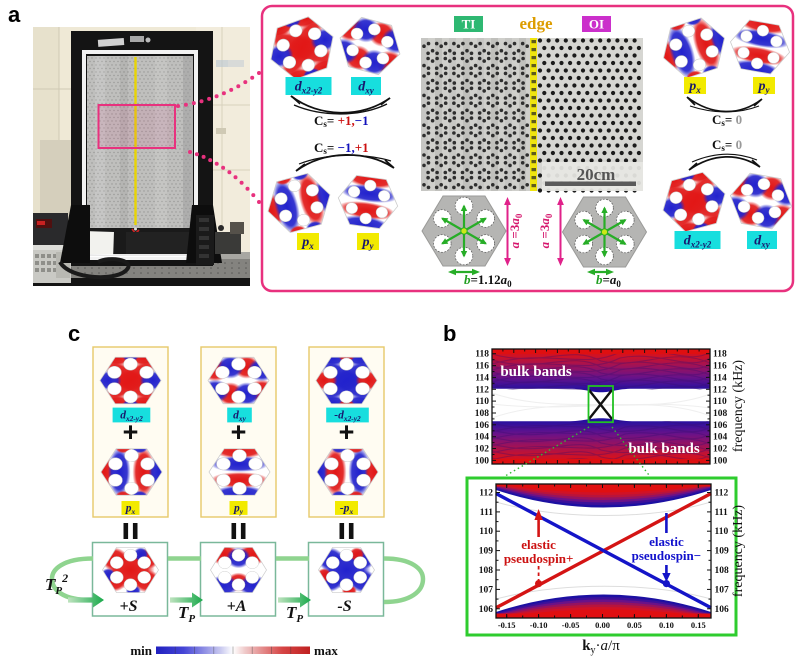  What do you see at coordinates (571, 625) in the screenshot?
I see `svg-text: -0.05` at bounding box center [571, 625].